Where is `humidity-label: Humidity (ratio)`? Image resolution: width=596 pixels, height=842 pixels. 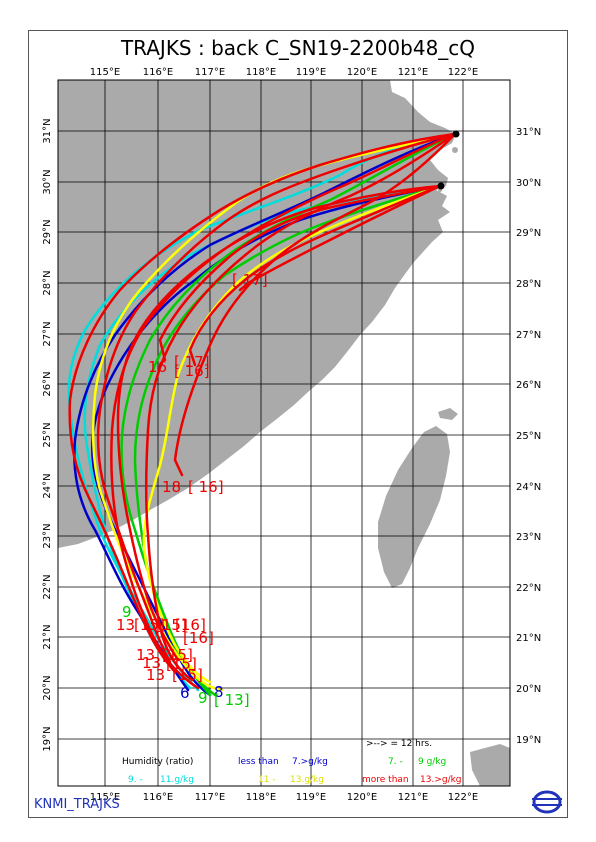 humidity-label: Humidity (ratio) is located at coordinates (157, 762).